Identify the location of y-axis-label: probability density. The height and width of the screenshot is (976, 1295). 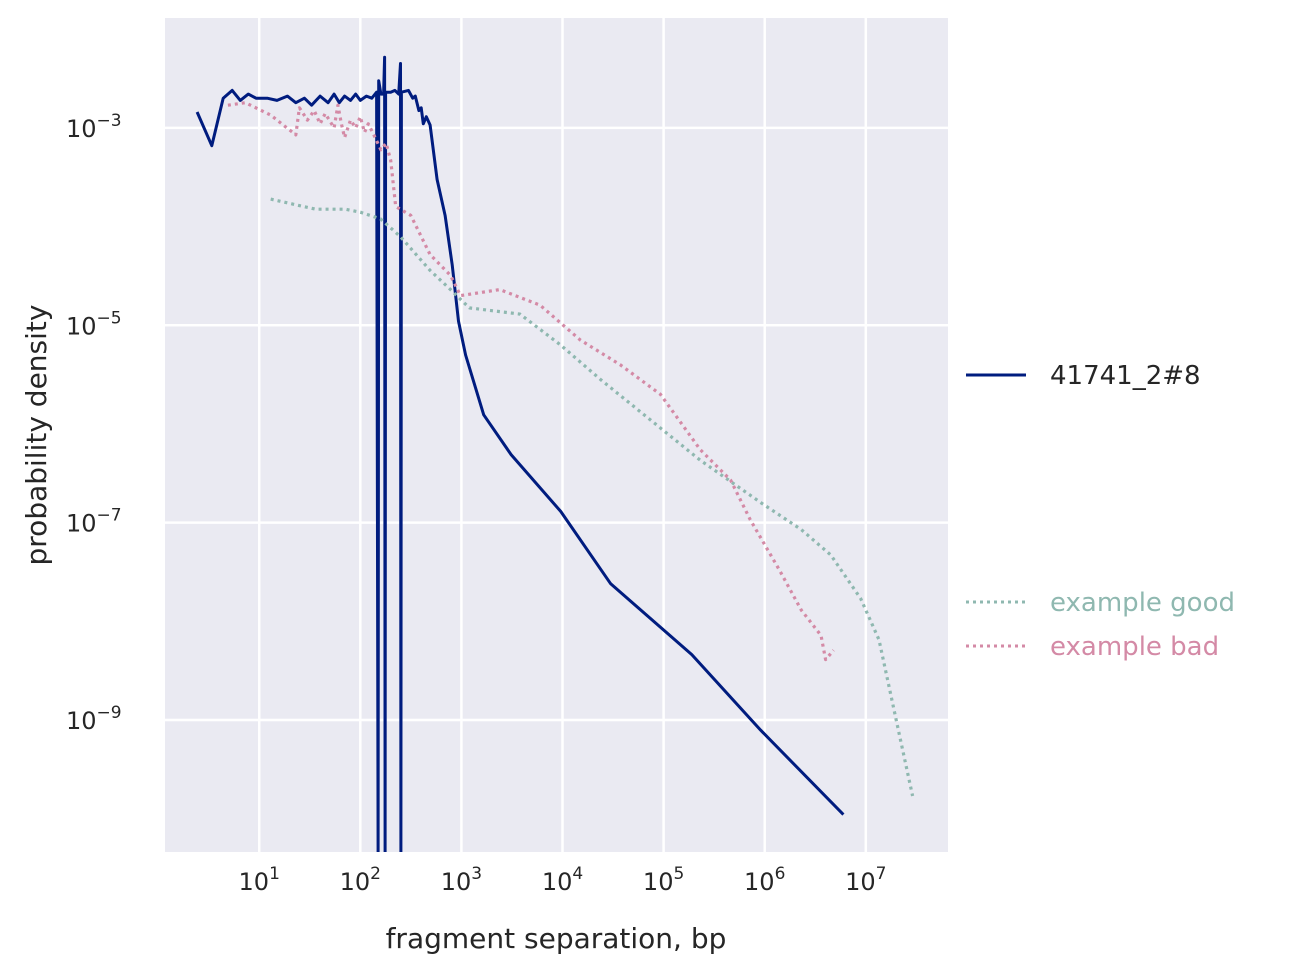
(36, 435).